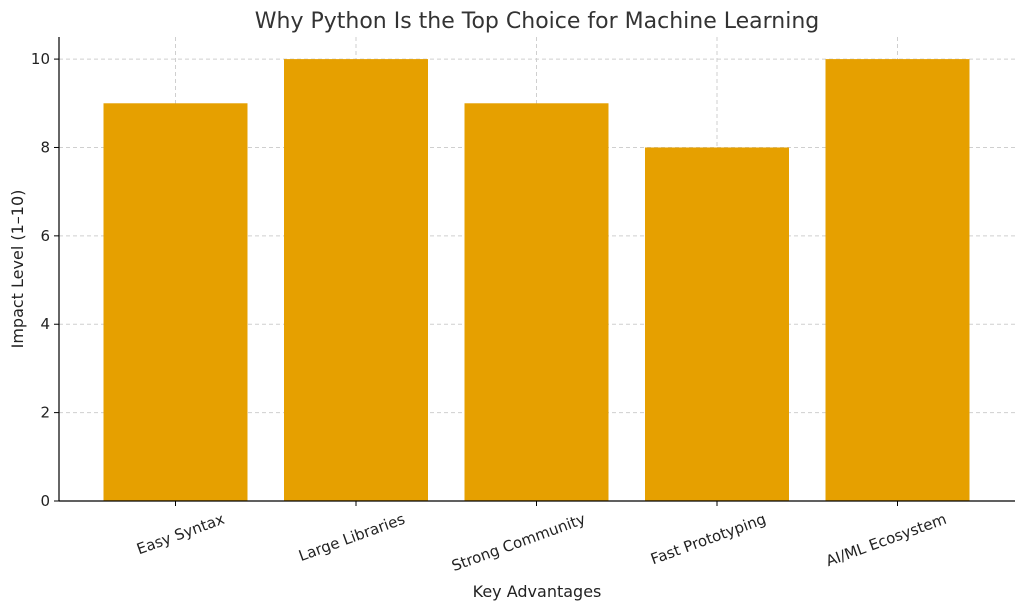 This screenshot has height=611, width=1024. I want to click on x-tick-label: Large Libraries, so click(351, 537).